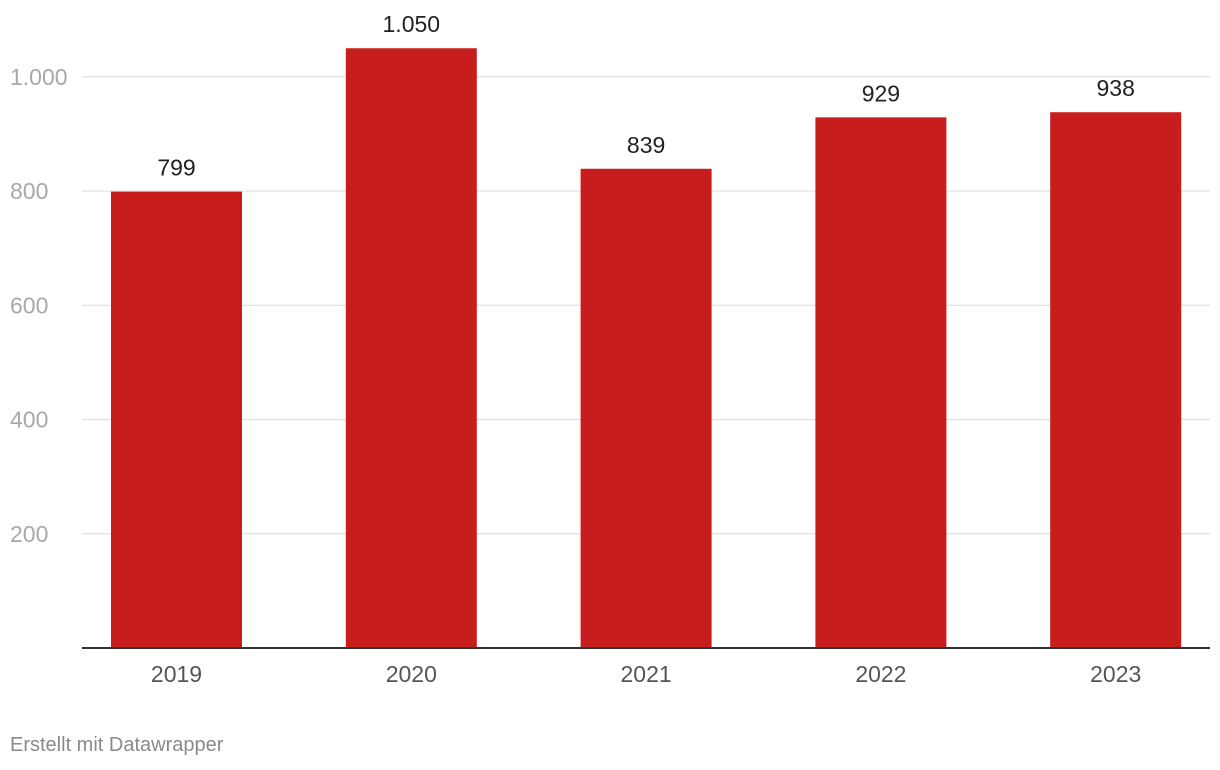 The height and width of the screenshot is (770, 1220). Describe the element at coordinates (411, 674) in the screenshot. I see `x-tick-label-2020: 2020` at that location.